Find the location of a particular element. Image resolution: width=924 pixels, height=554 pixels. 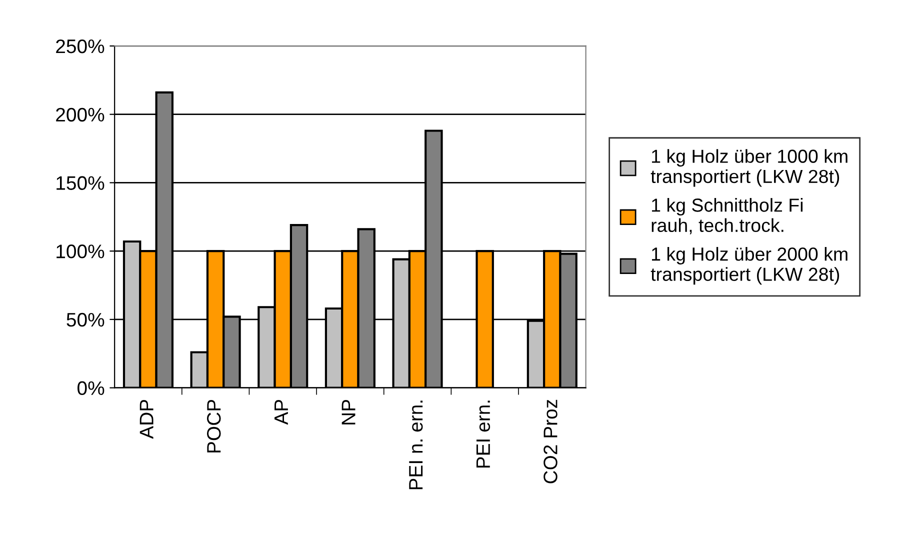

x-tick-label: AP is located at coordinates (281, 412).